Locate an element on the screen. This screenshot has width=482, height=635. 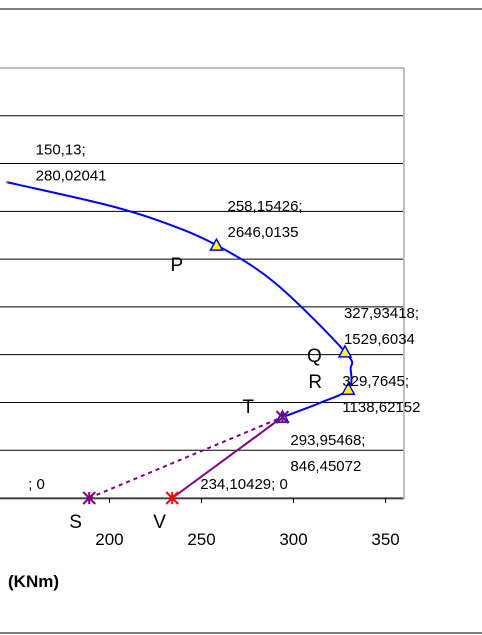
data-label: 1138,62152 is located at coordinates (381, 407).